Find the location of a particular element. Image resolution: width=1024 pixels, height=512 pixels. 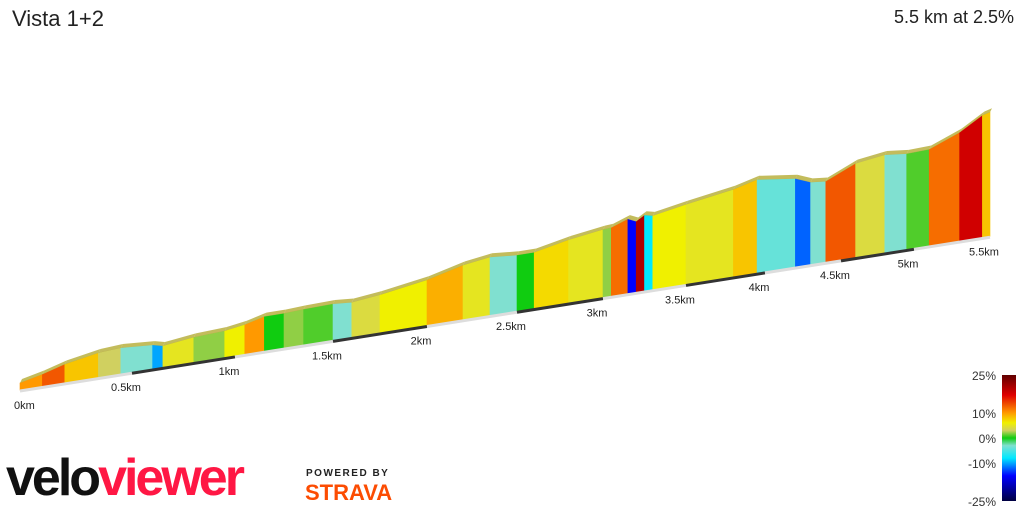

legend-label: 25% is located at coordinates (984, 376).